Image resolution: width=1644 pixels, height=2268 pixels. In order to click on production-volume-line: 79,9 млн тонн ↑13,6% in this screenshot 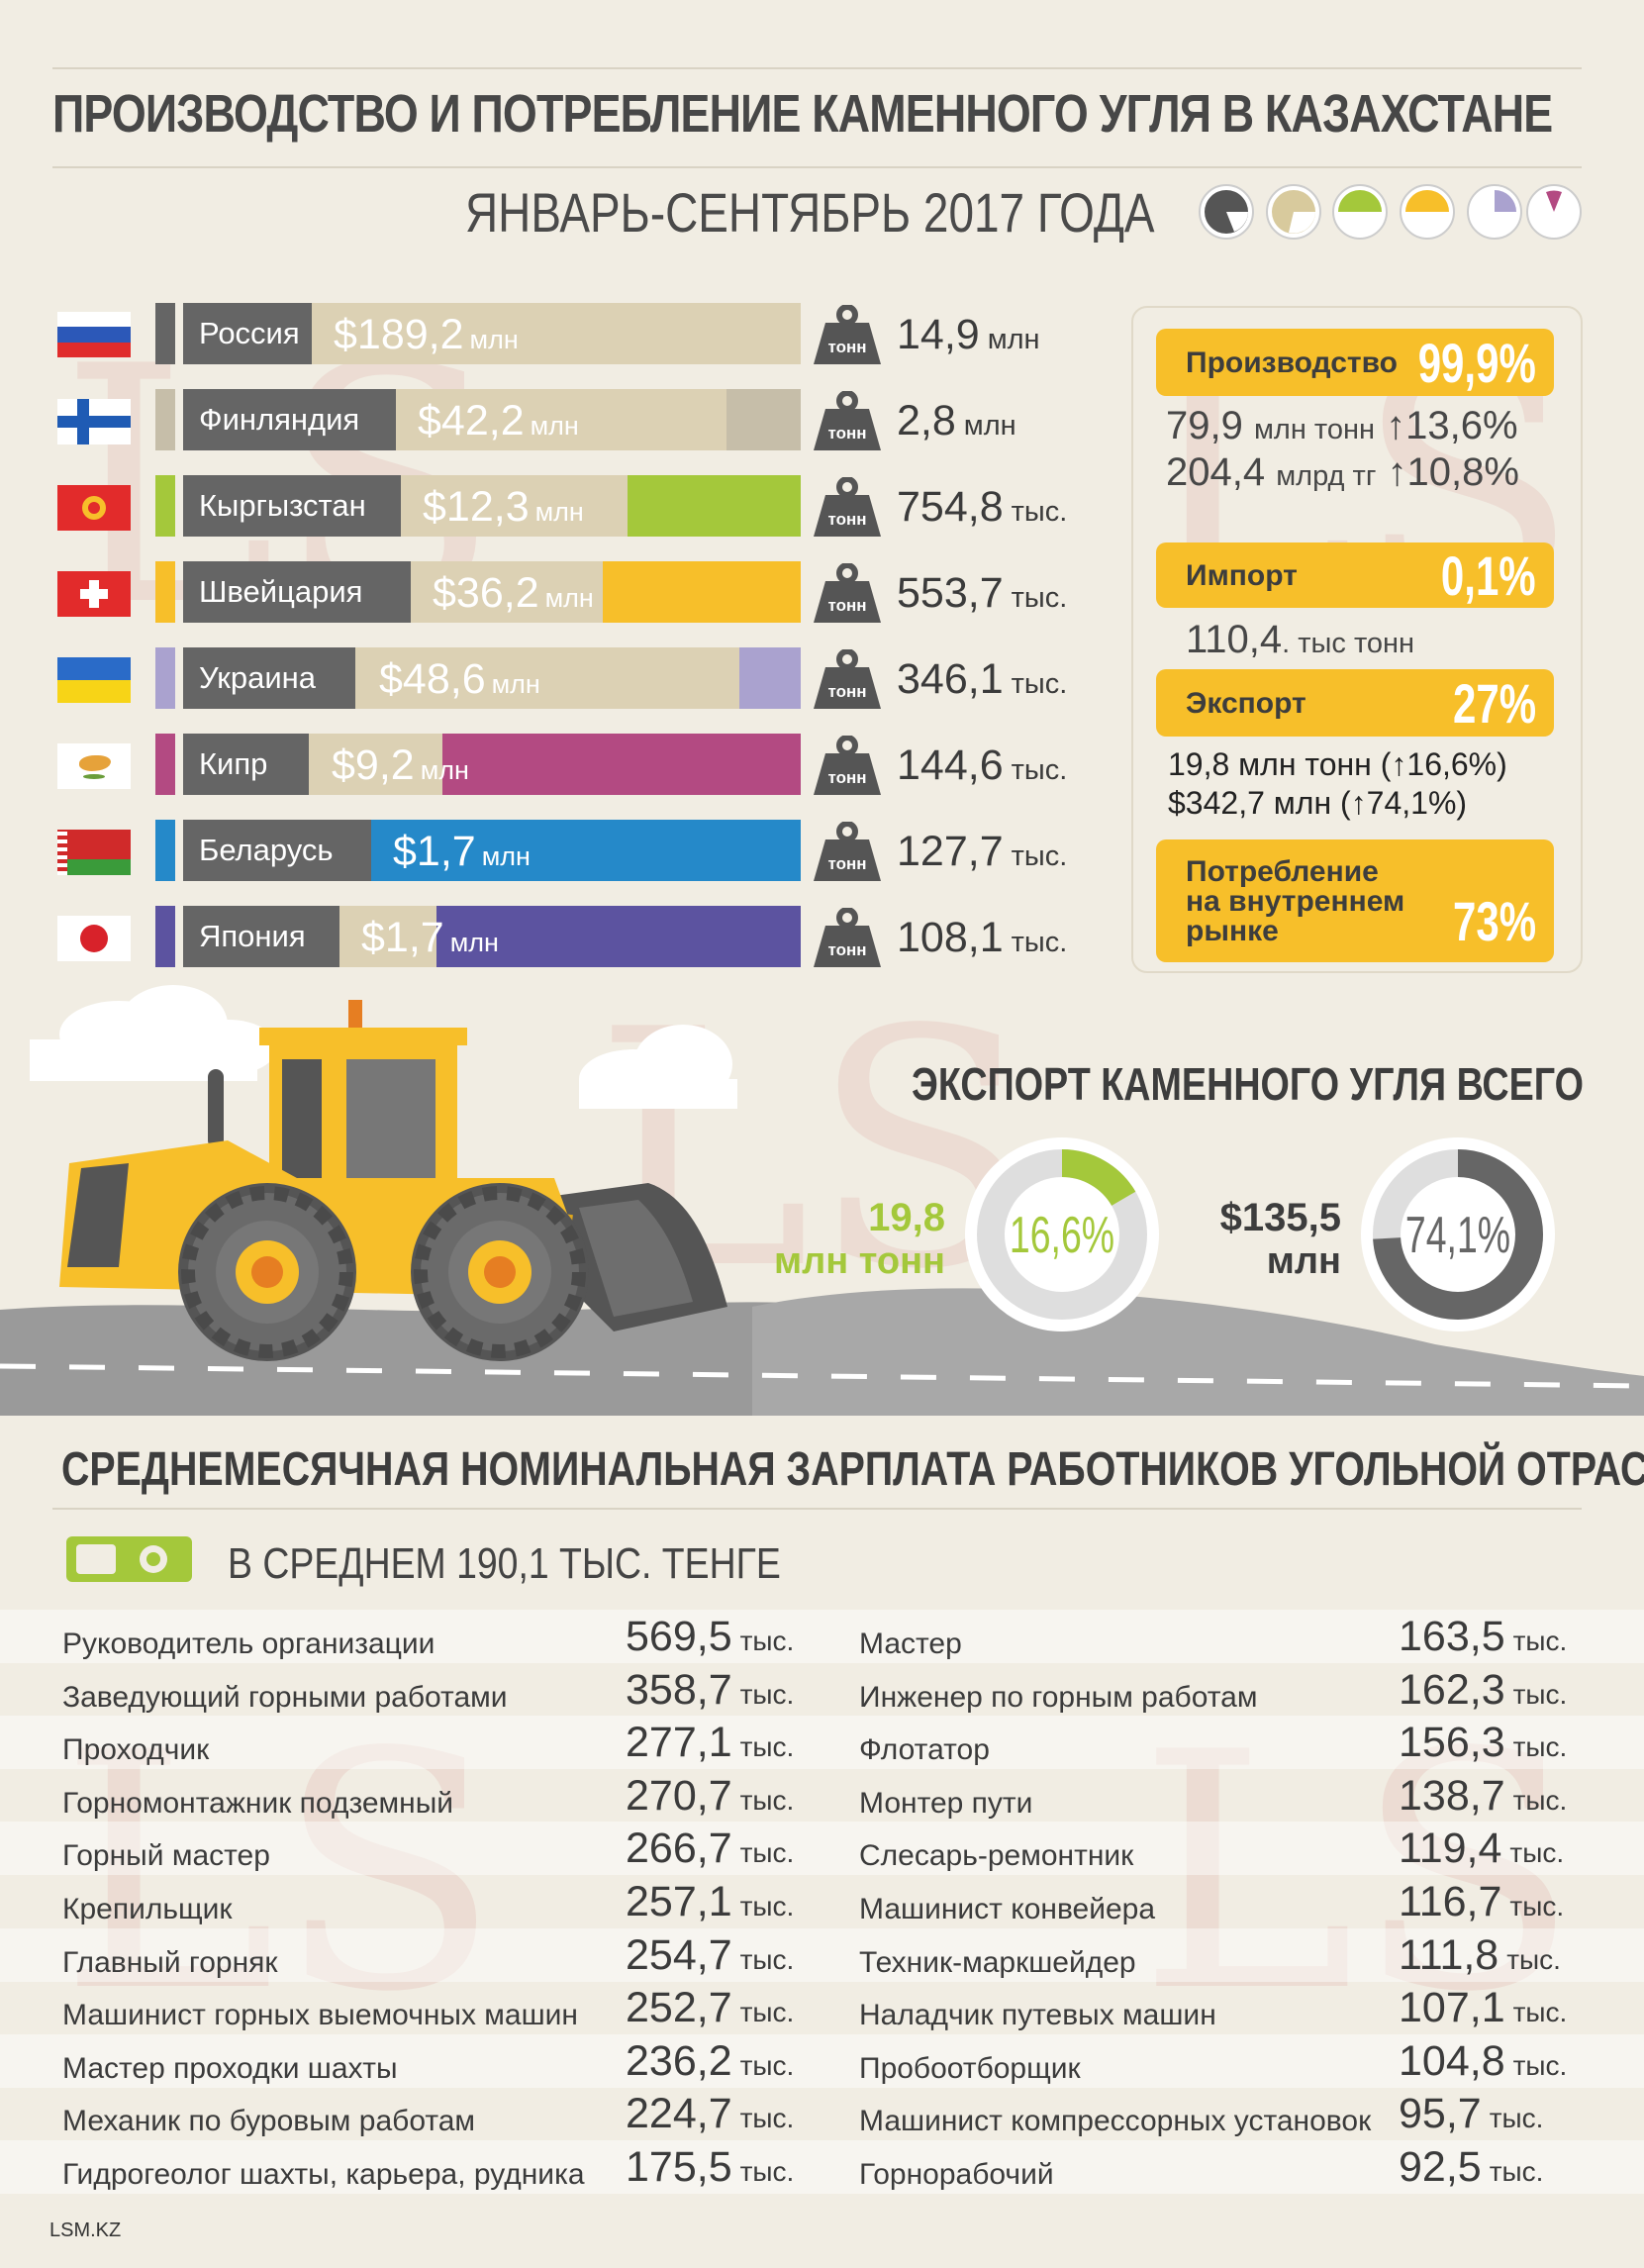, I will do `click(1342, 426)`.